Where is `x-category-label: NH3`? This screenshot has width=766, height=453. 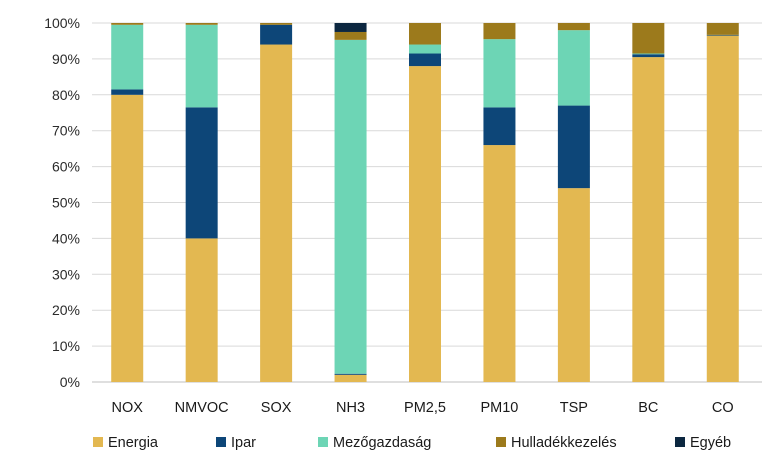 x-category-label: NH3 is located at coordinates (350, 408).